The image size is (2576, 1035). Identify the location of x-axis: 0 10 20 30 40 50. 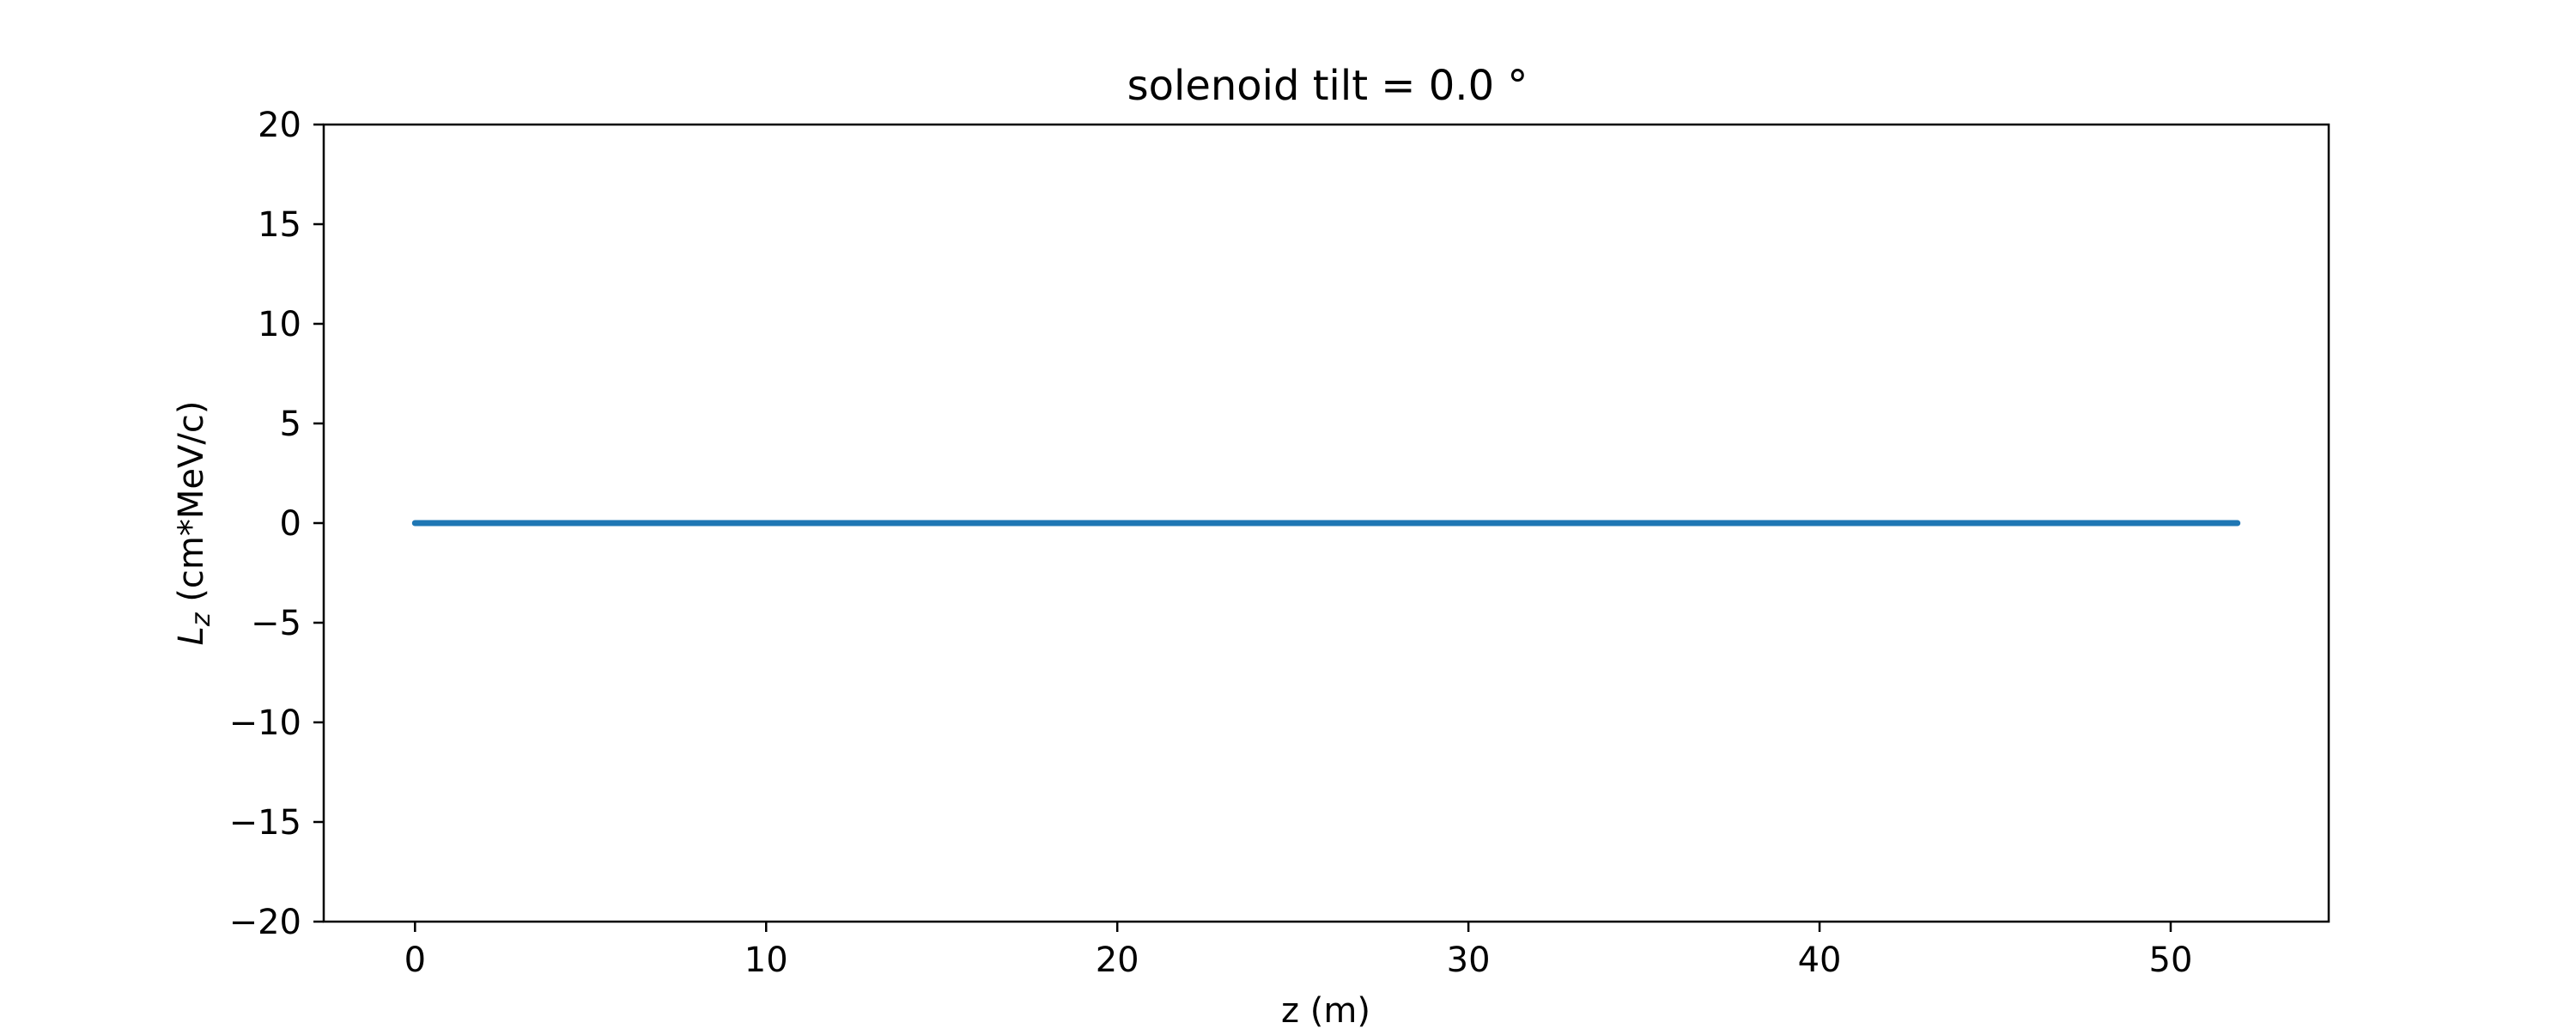
(1298, 951).